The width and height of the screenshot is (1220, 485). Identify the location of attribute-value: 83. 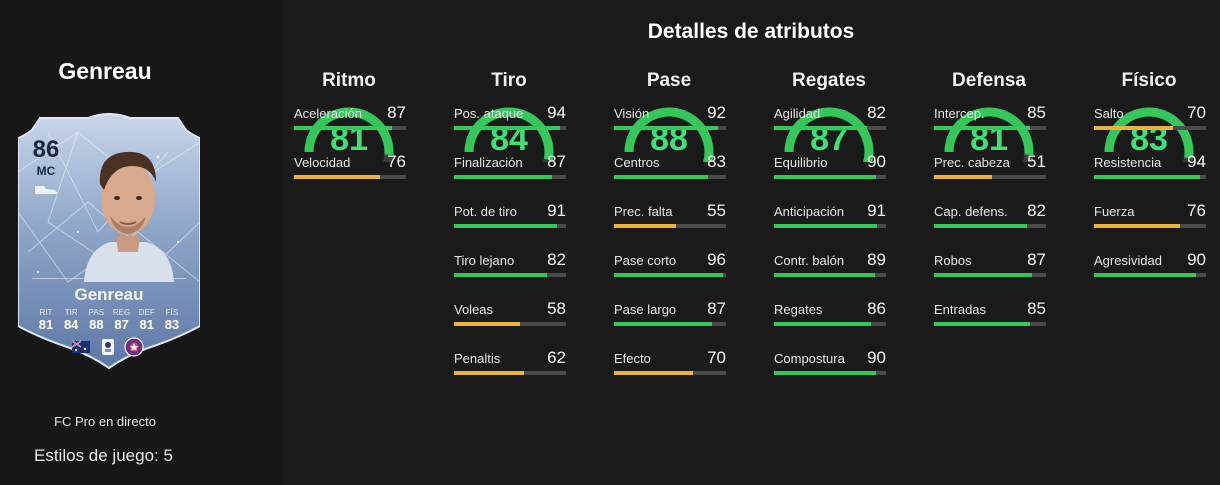
(716, 161).